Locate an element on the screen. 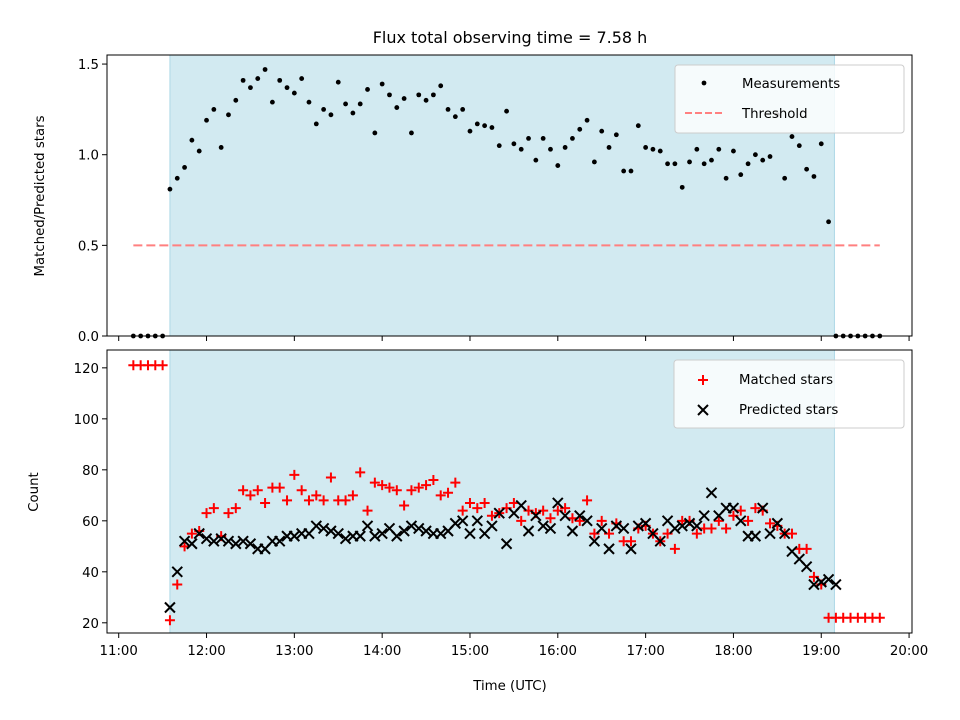 The width and height of the screenshot is (960, 720). y-tick-label: 40 is located at coordinates (90, 573).